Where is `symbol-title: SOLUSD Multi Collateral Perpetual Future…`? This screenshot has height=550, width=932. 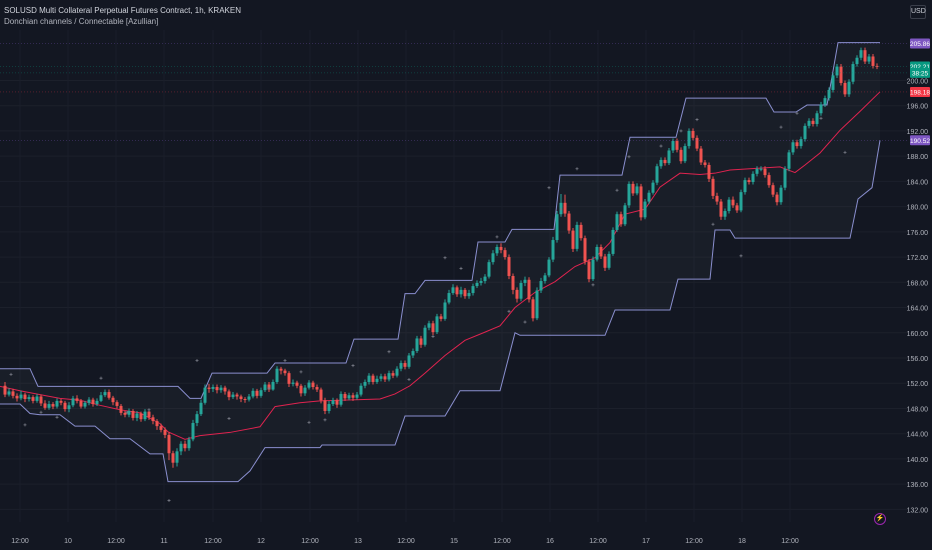 symbol-title: SOLUSD Multi Collateral Perpetual Future… is located at coordinates (122, 10).